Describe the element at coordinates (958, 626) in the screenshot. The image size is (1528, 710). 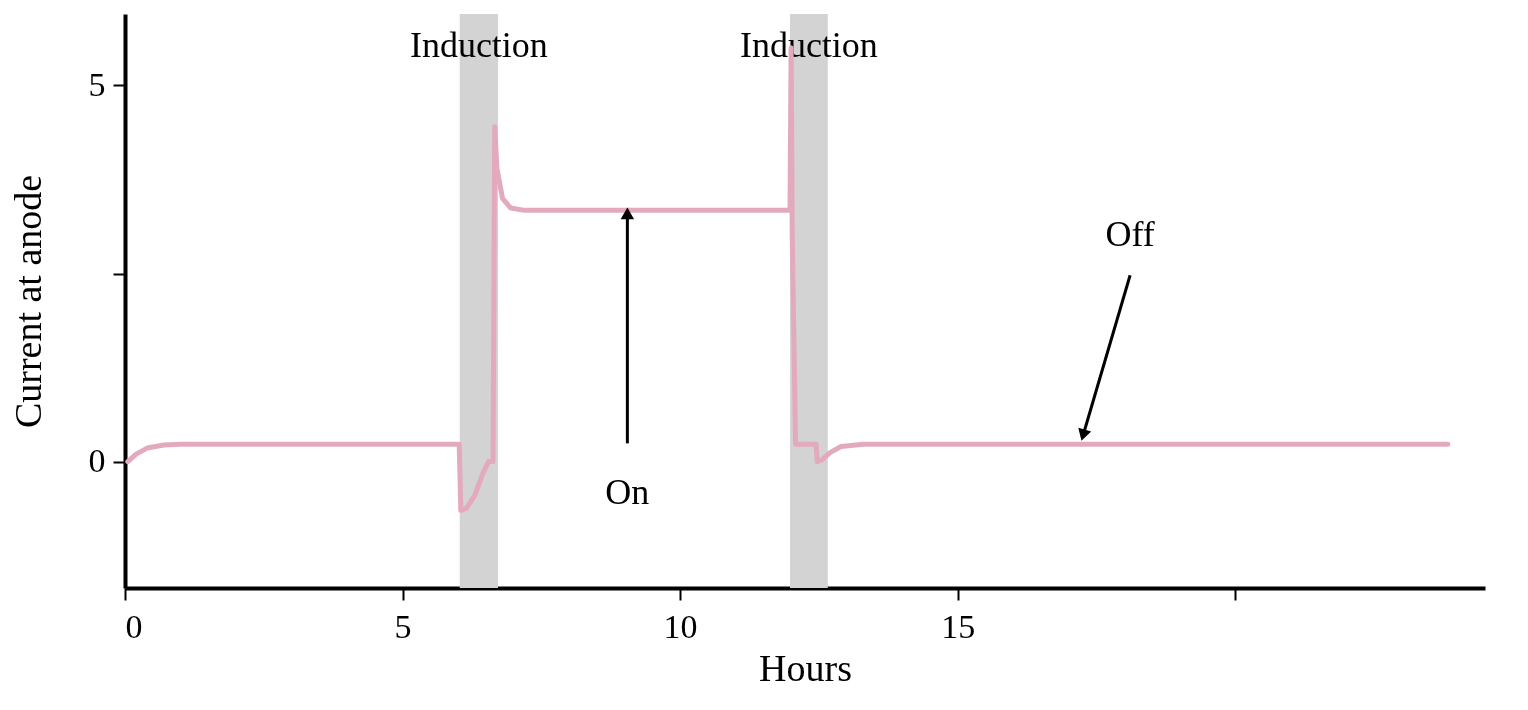
I see `x-tick-label: 15` at that location.